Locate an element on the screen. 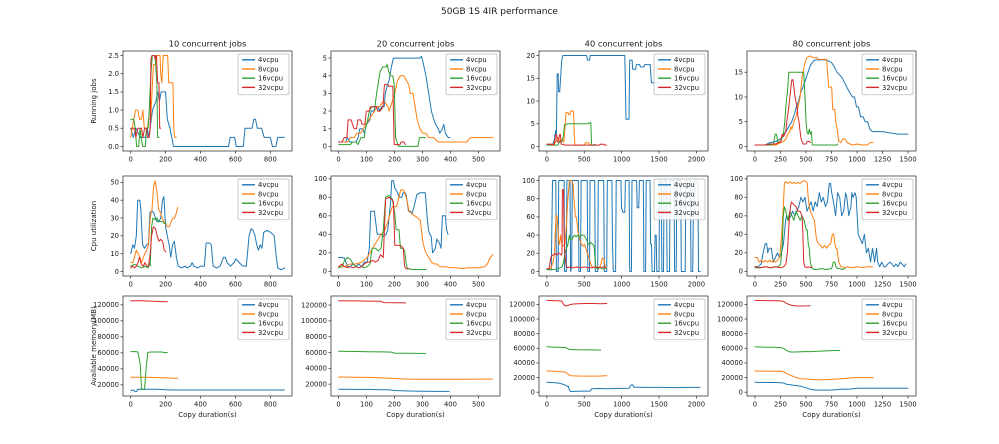  y-tick-label: 60 is located at coordinates (530, 217).